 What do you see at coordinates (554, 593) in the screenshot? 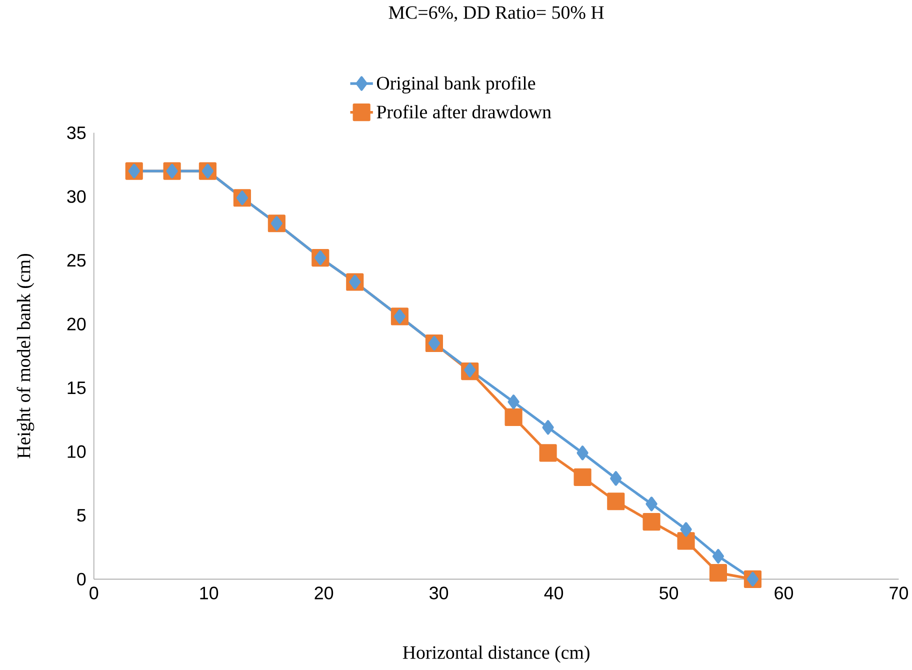
I see `x-tick-label: 40` at bounding box center [554, 593].